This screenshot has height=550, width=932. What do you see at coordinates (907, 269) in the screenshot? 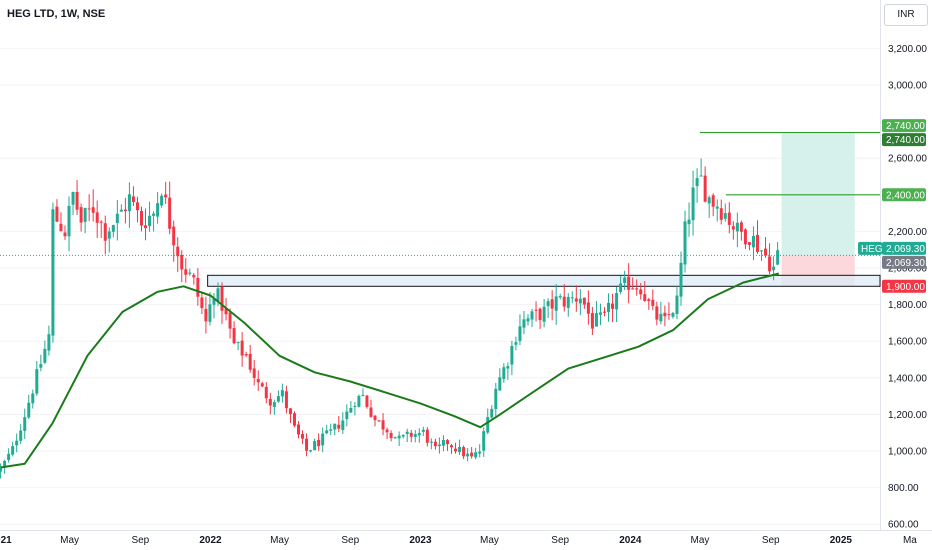
I see `price-axis-tick-label: 2,000.00` at bounding box center [907, 269].